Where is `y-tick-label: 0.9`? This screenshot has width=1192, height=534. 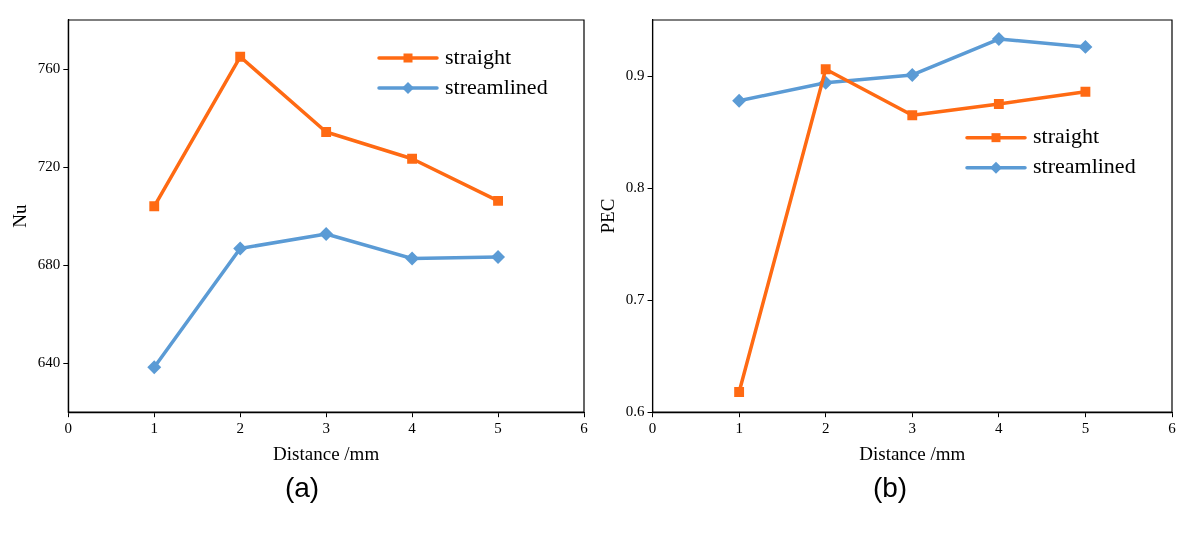 y-tick-label: 0.9 is located at coordinates (635, 74).